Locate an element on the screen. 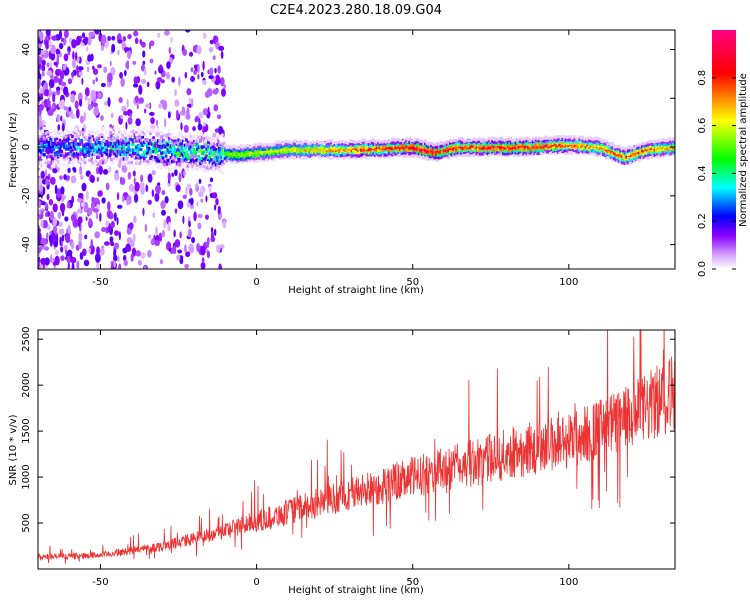 This screenshot has height=600, width=750. x-tick-label: 50 is located at coordinates (412, 282).